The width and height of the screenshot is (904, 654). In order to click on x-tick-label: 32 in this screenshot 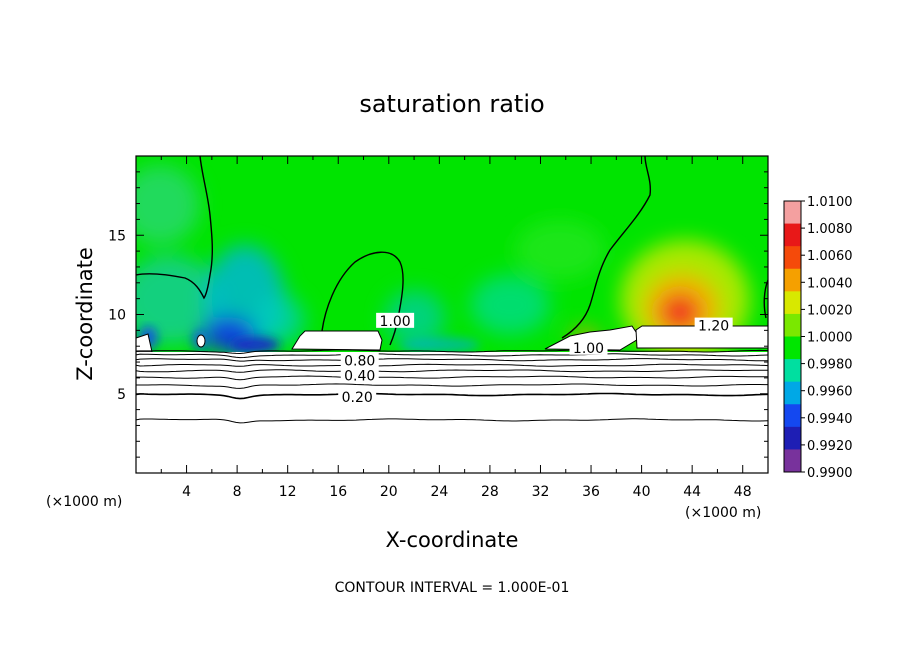, I will do `click(541, 492)`.